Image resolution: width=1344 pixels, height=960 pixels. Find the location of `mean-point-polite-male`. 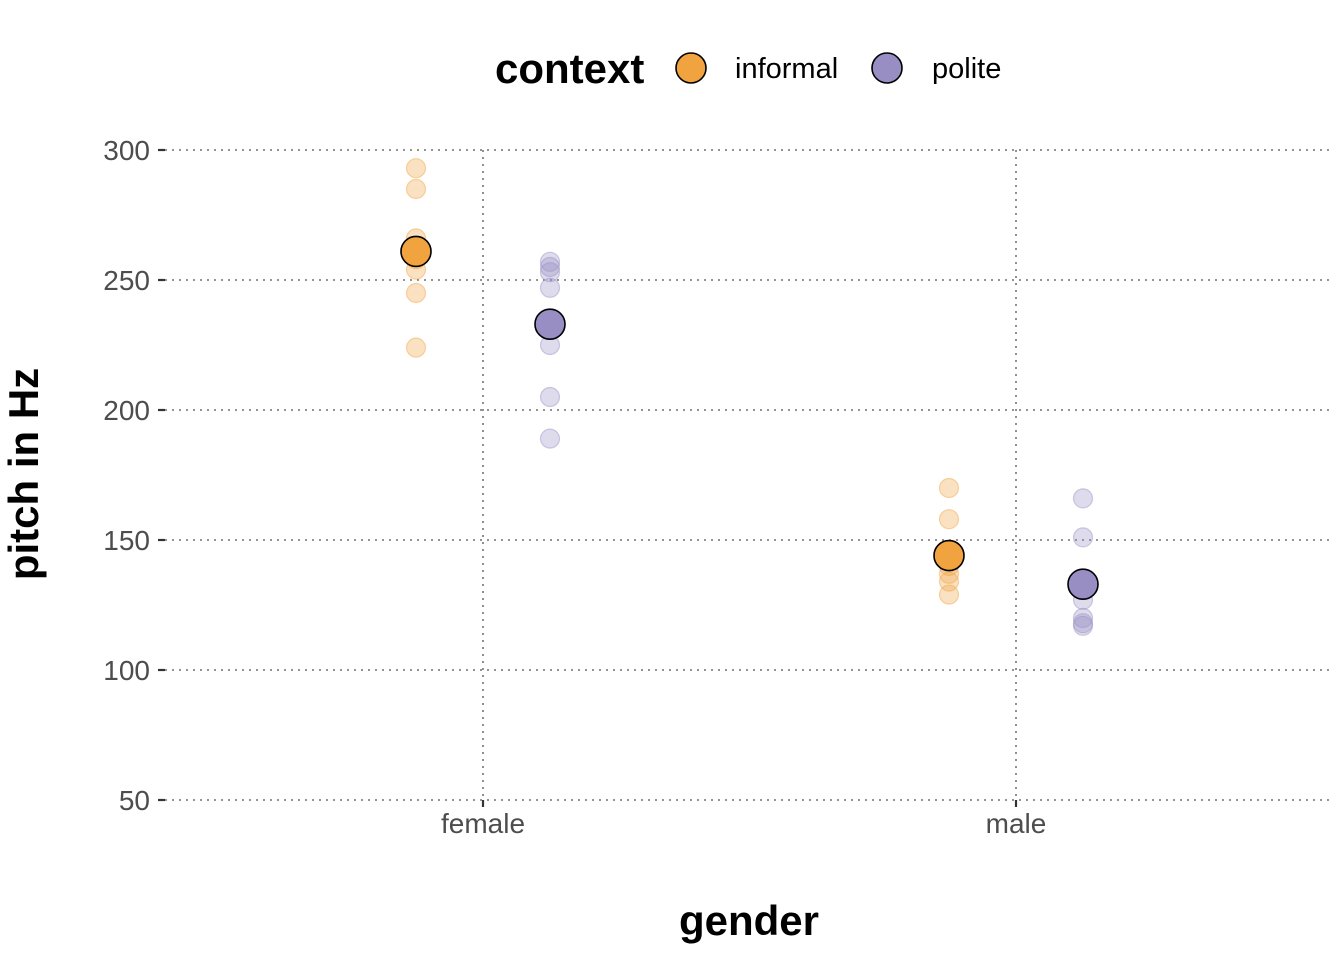

mean-point-polite-male is located at coordinates (1083, 584).